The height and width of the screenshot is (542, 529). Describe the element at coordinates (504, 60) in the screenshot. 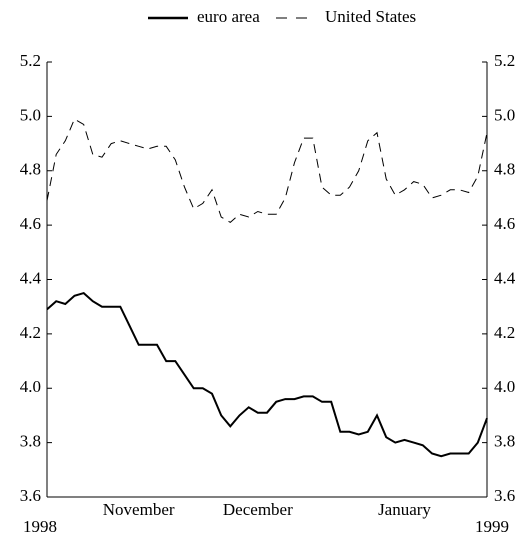

I see `y2-tick-label: 5.2` at that location.